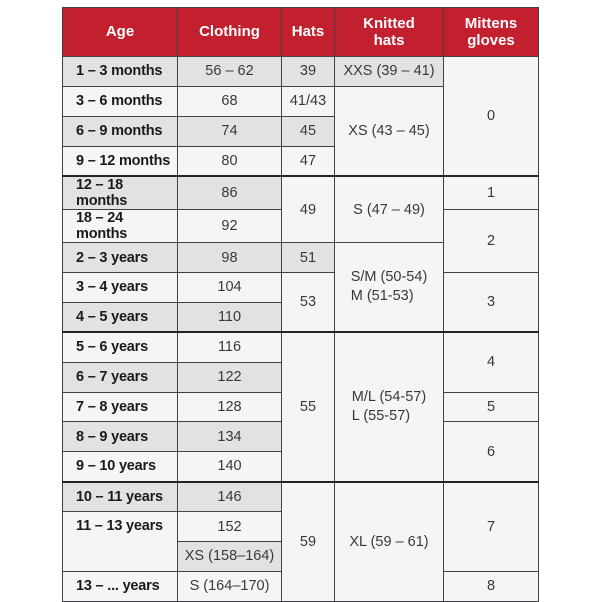 The height and width of the screenshot is (602, 600). Describe the element at coordinates (120, 347) in the screenshot. I see `age-cell: 5 – 6 years` at that location.